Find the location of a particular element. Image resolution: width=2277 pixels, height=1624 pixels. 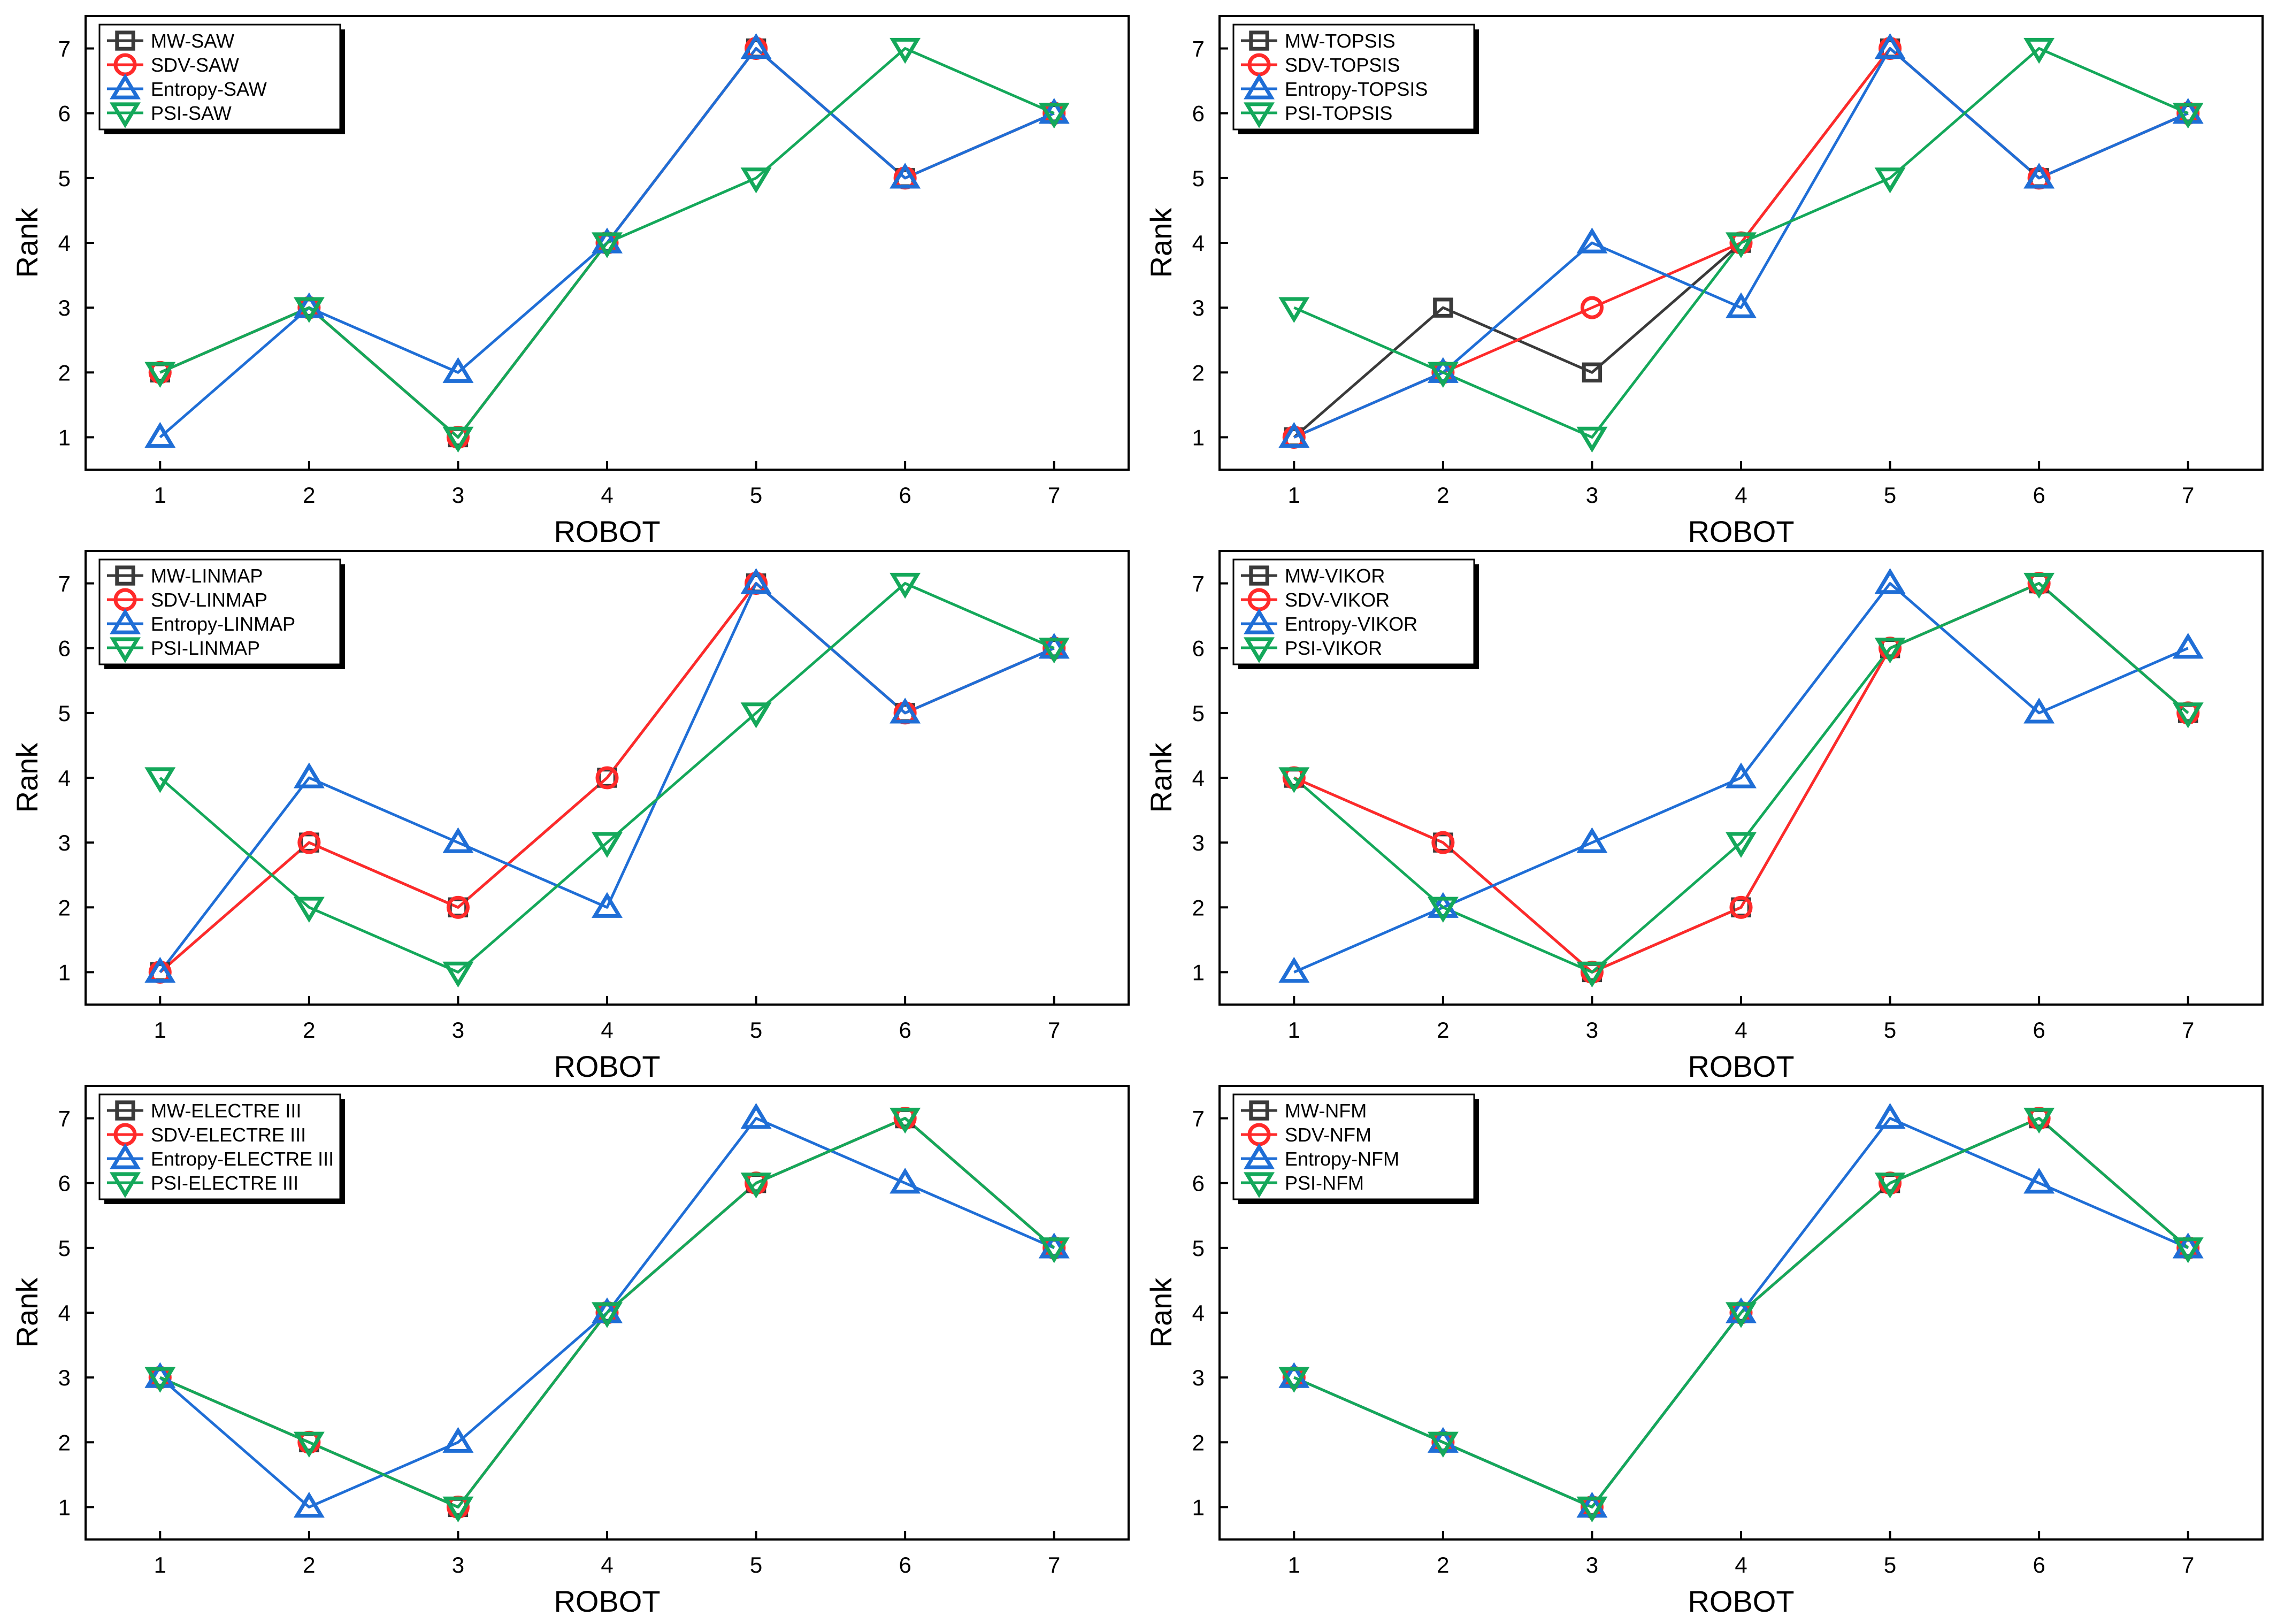

y-tick-label: 7 is located at coordinates (64, 583).